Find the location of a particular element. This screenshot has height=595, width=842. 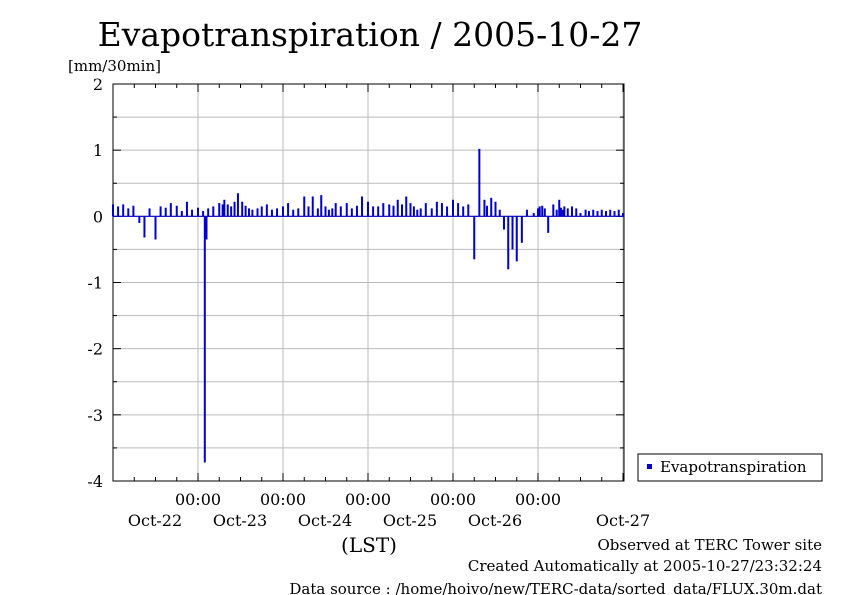

x-tick-date: Oct-22 is located at coordinates (155, 520).